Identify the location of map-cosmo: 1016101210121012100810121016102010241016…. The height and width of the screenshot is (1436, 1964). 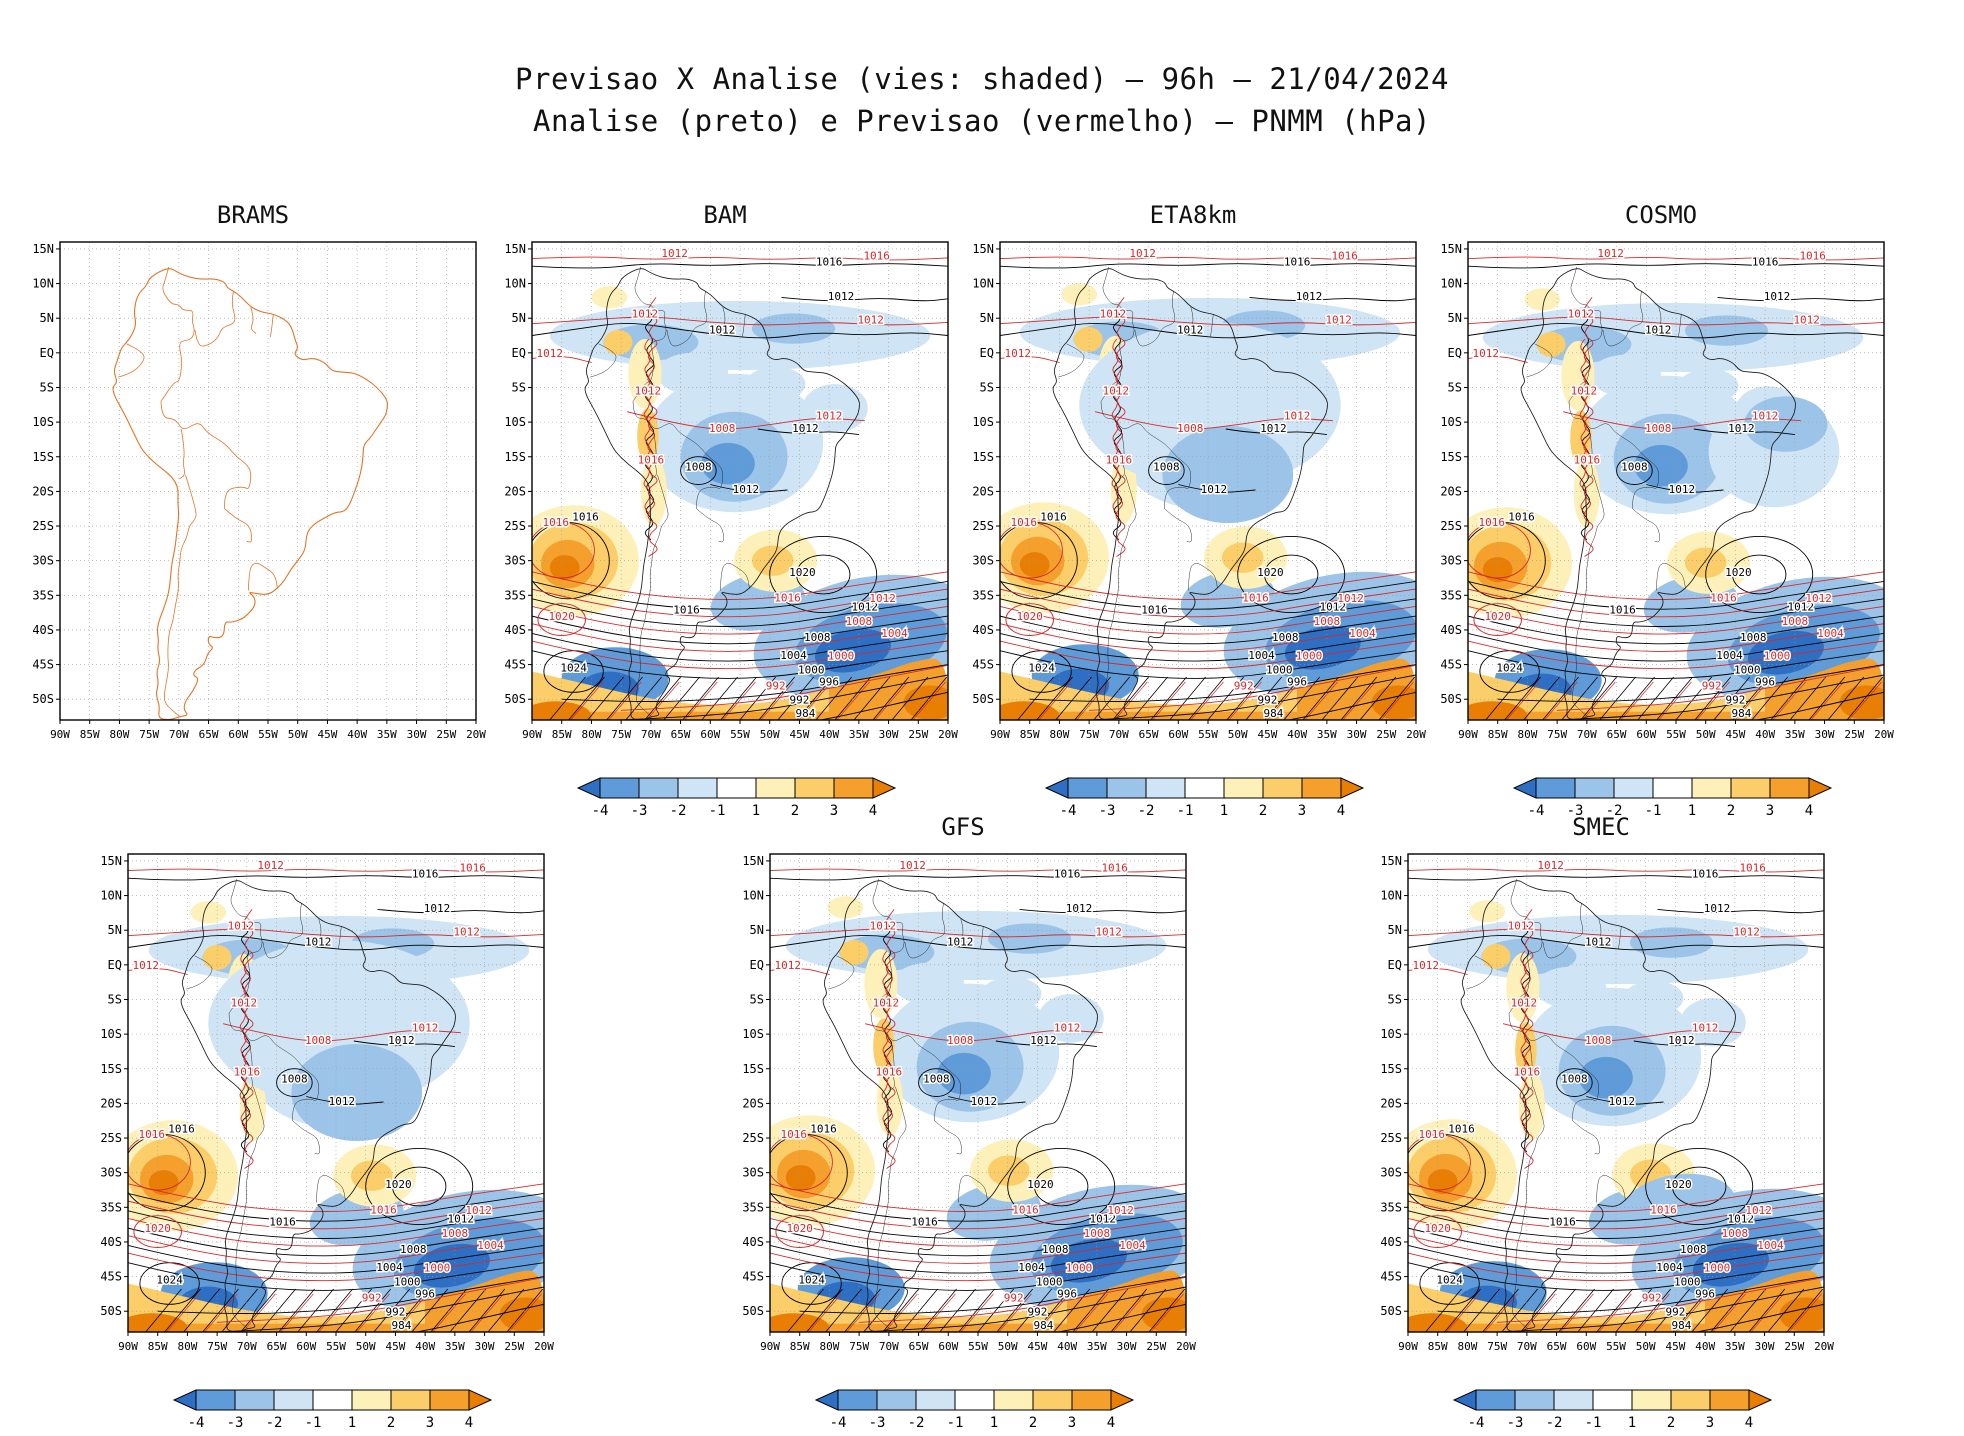
(1667, 530).